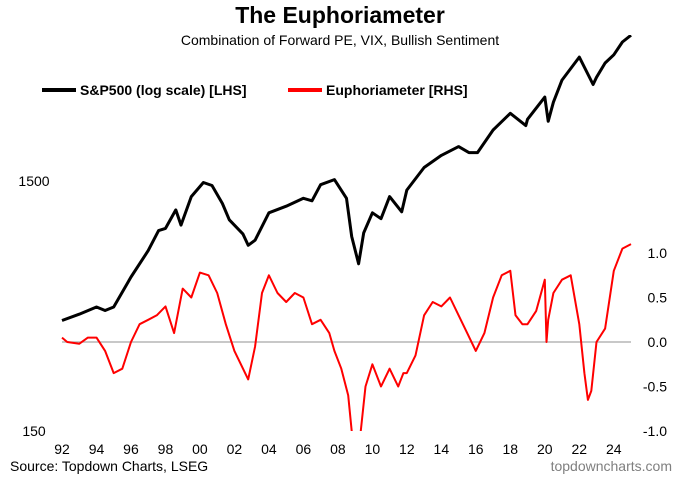 This screenshot has width=680, height=477. What do you see at coordinates (200, 449) in the screenshot?
I see `x-tick-label: 00` at bounding box center [200, 449].